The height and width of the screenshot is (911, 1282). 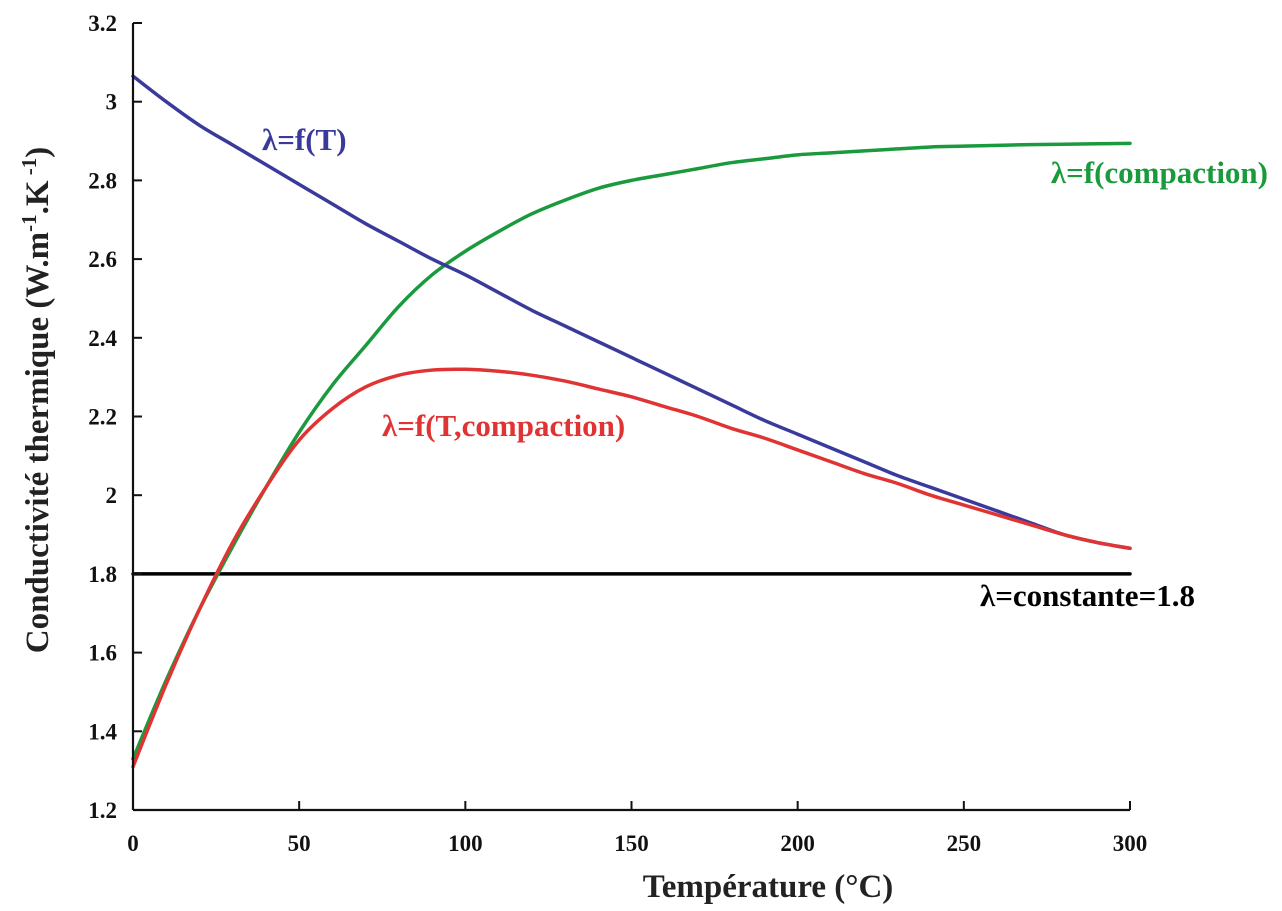 What do you see at coordinates (768, 887) in the screenshot?
I see `x-axis-title: Température (°C)` at bounding box center [768, 887].